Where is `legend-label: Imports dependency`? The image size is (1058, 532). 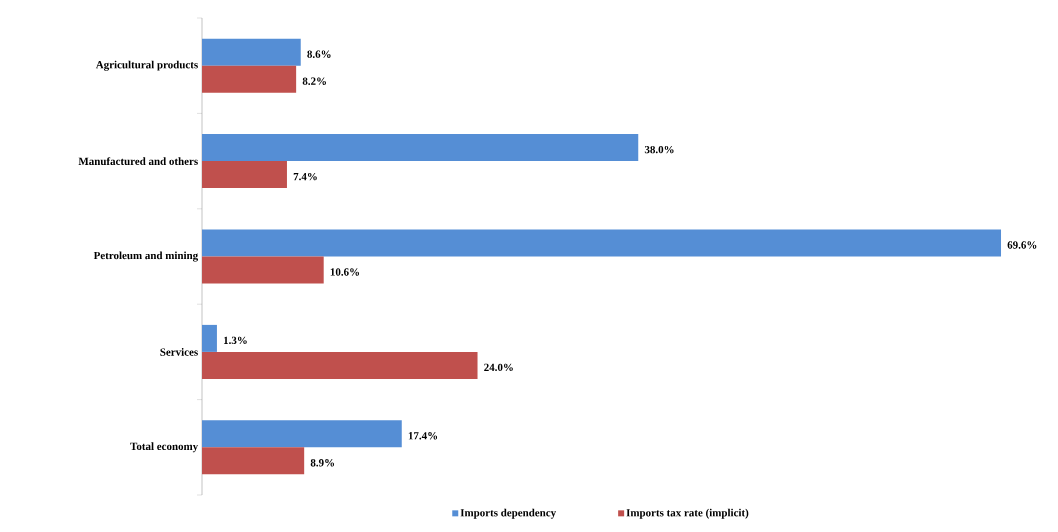 legend-label: Imports dependency is located at coordinates (508, 513).